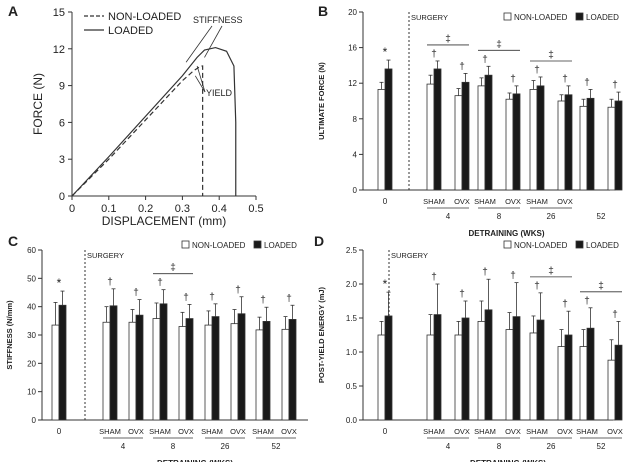 Image resolution: width=623 pixels, height=462 pixels. I want to click on panel-label-b: B, so click(323, 11).